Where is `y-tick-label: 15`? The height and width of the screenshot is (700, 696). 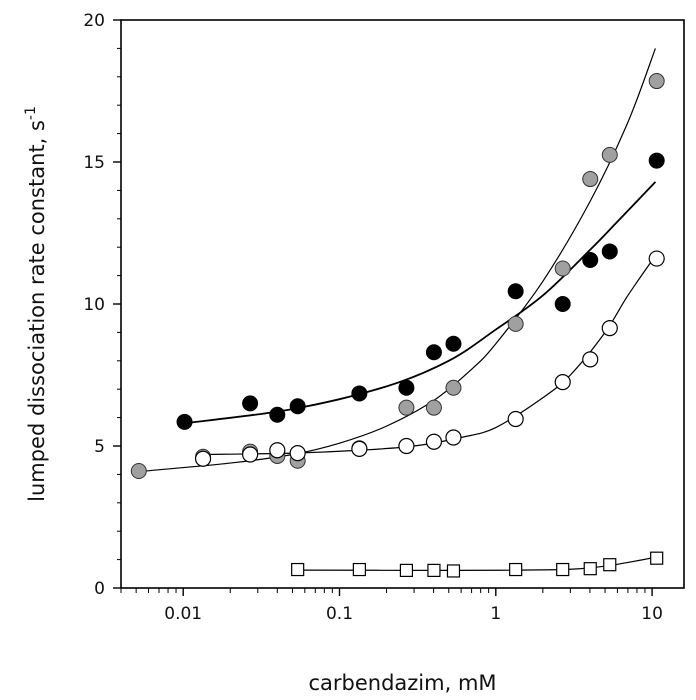
y-tick-label: 15 is located at coordinates (94, 163).